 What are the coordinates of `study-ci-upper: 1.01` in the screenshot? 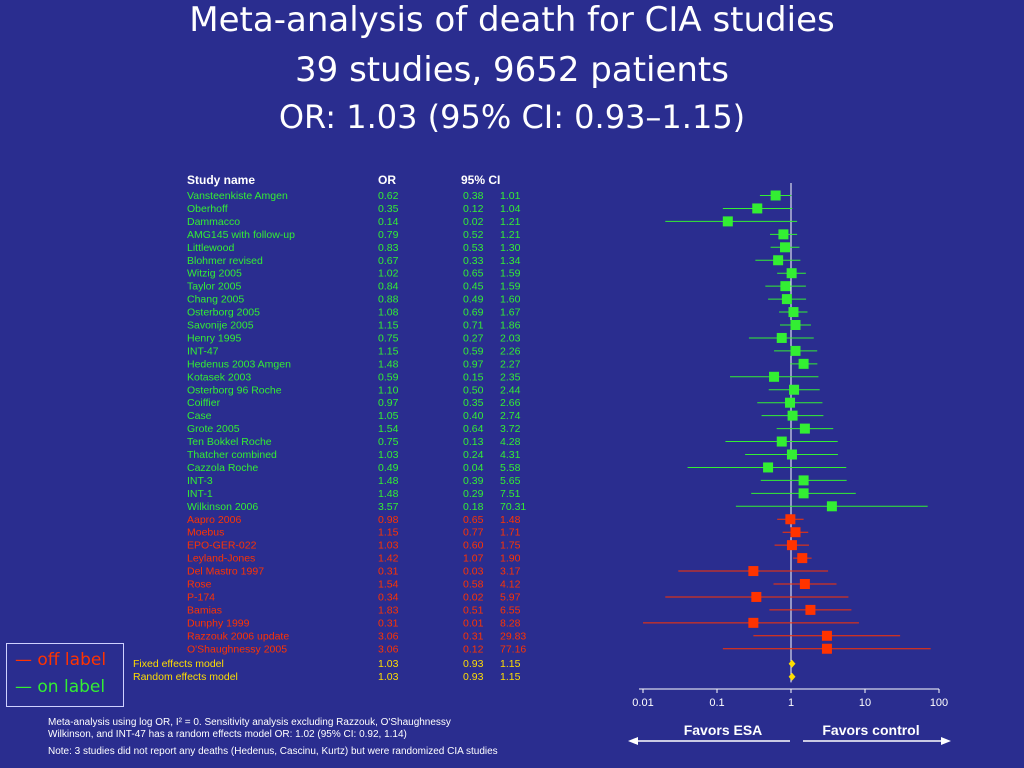 It's located at (510, 196).